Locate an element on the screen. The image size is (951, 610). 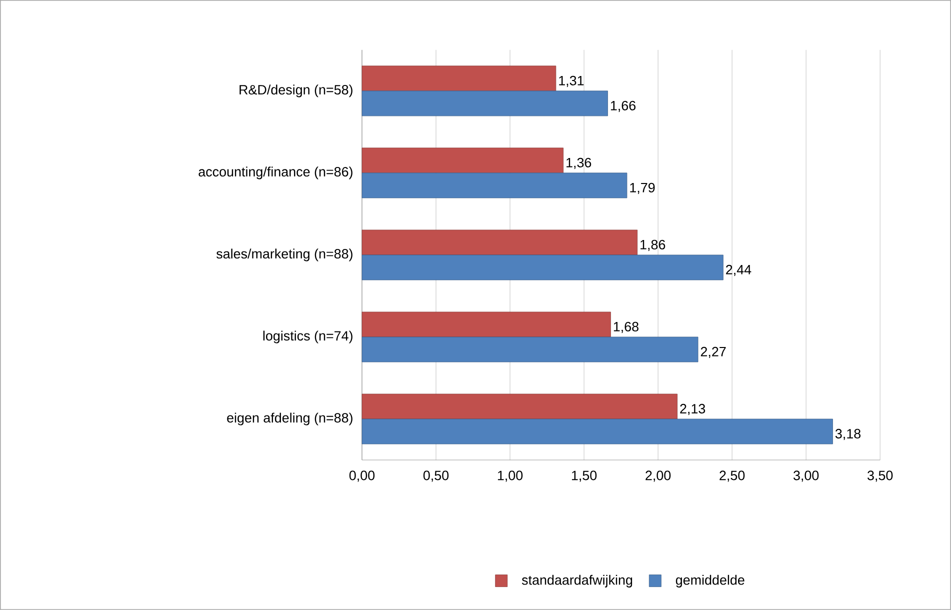
x-tick-label: 0,50 is located at coordinates (436, 476).